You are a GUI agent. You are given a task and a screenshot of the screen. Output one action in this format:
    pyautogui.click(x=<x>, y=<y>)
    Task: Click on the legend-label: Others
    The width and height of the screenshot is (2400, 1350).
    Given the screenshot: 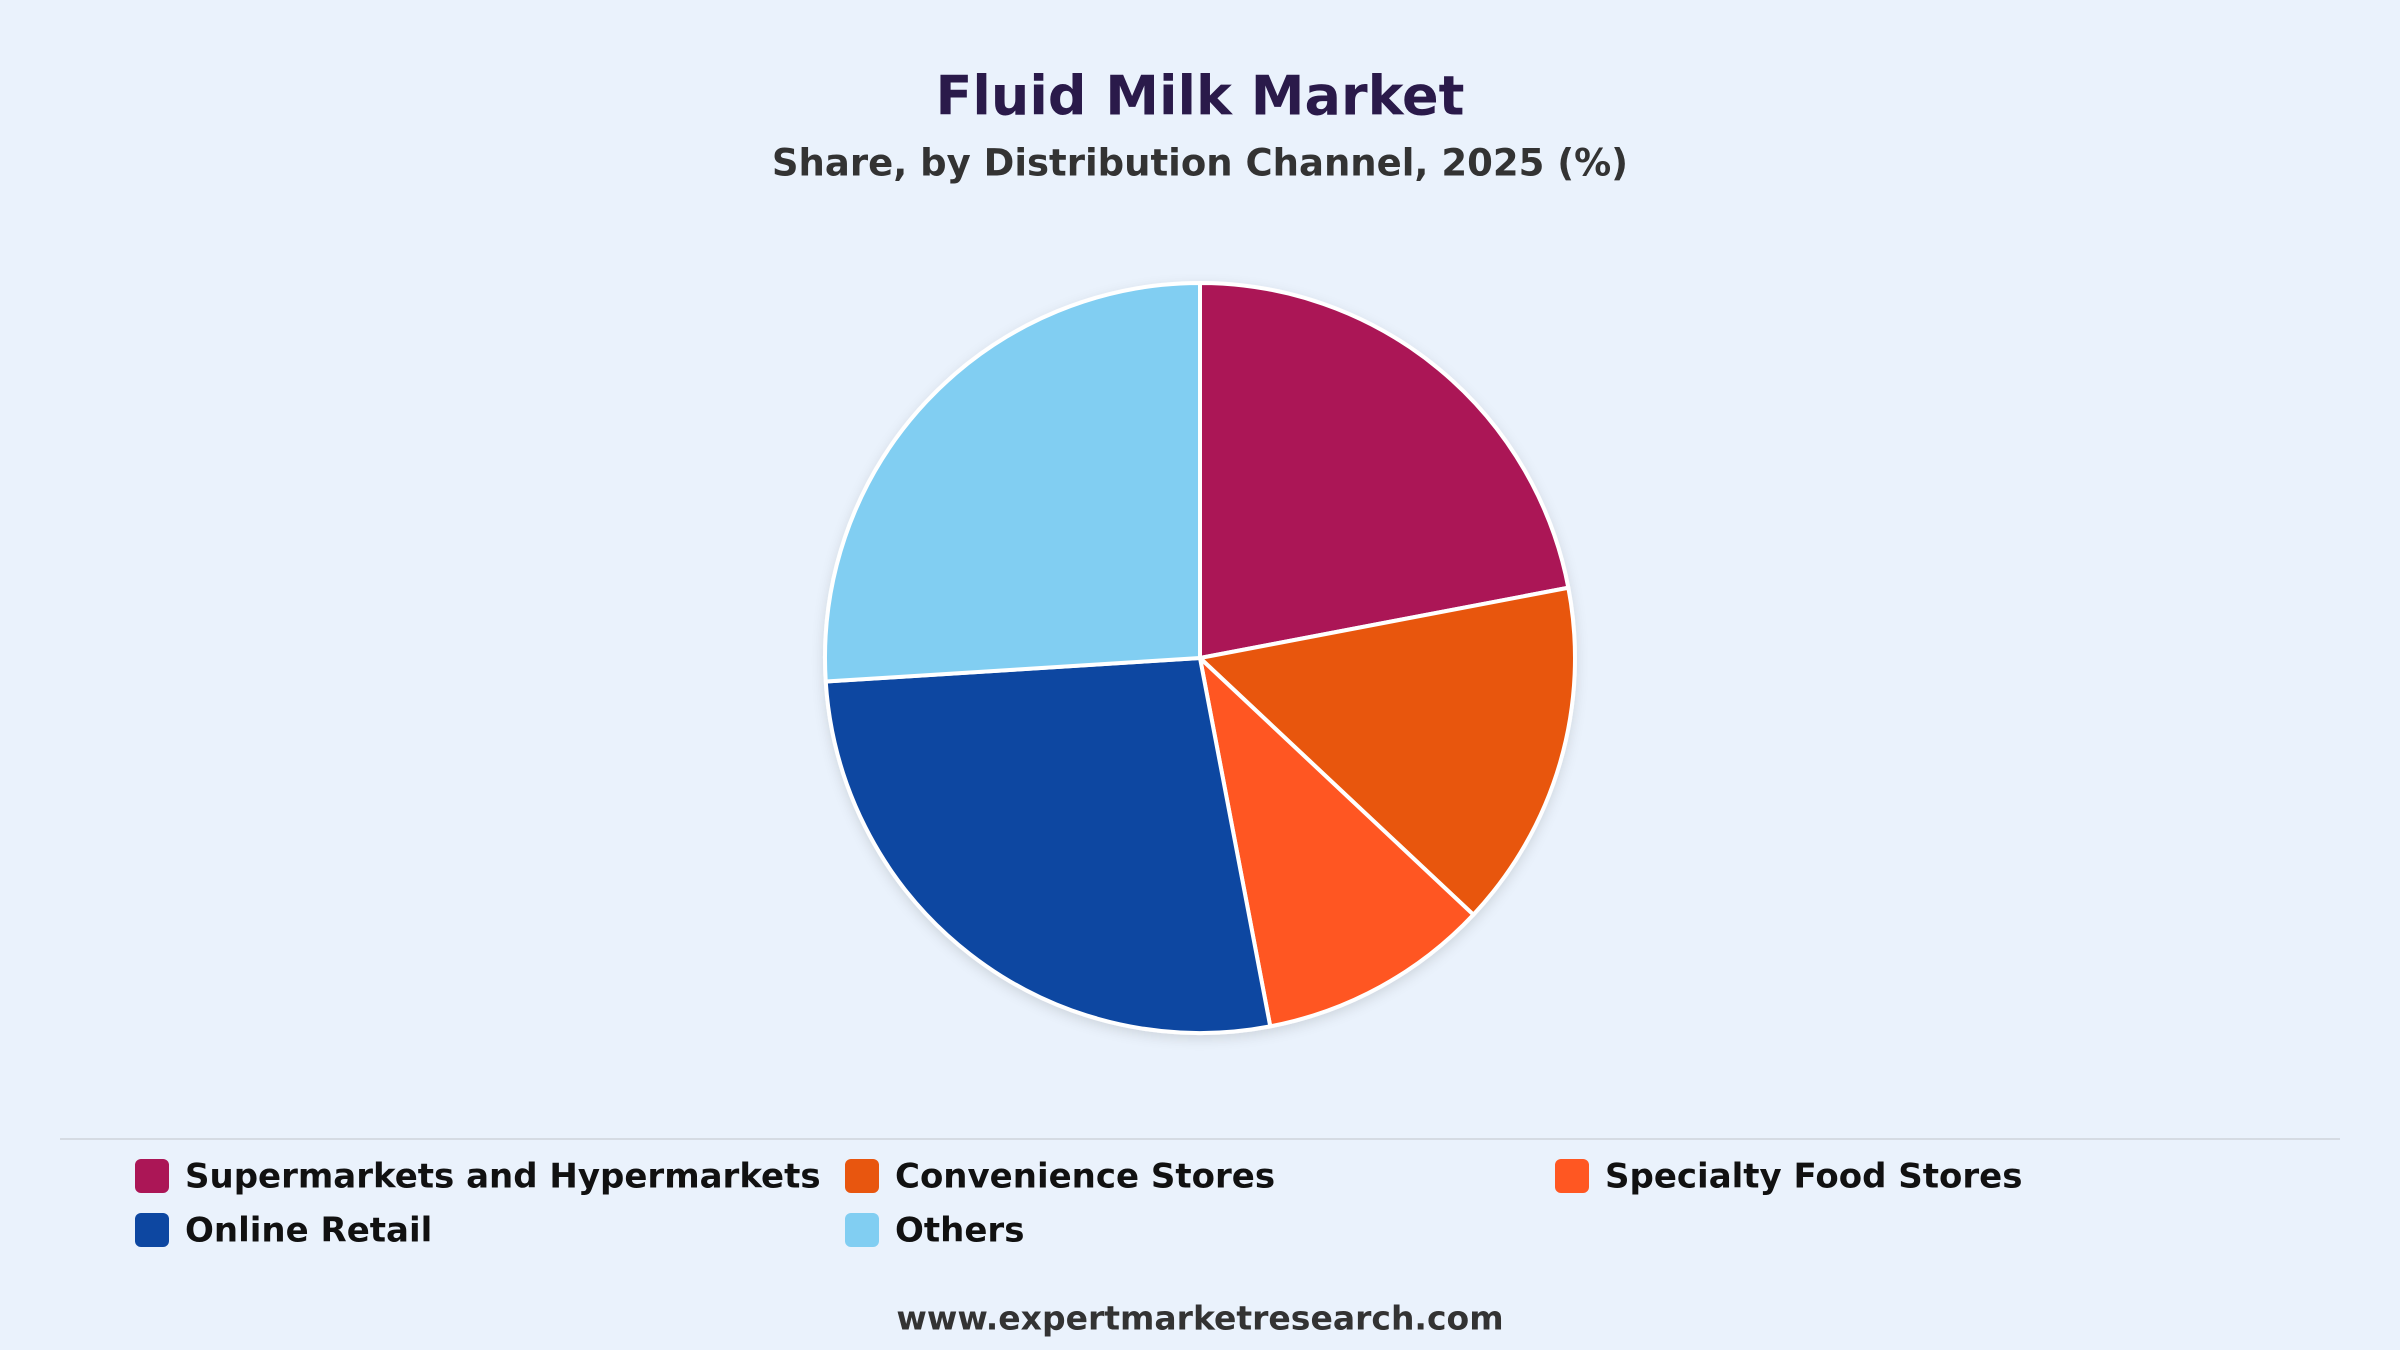 What is the action you would take?
    pyautogui.click(x=959, y=1231)
    